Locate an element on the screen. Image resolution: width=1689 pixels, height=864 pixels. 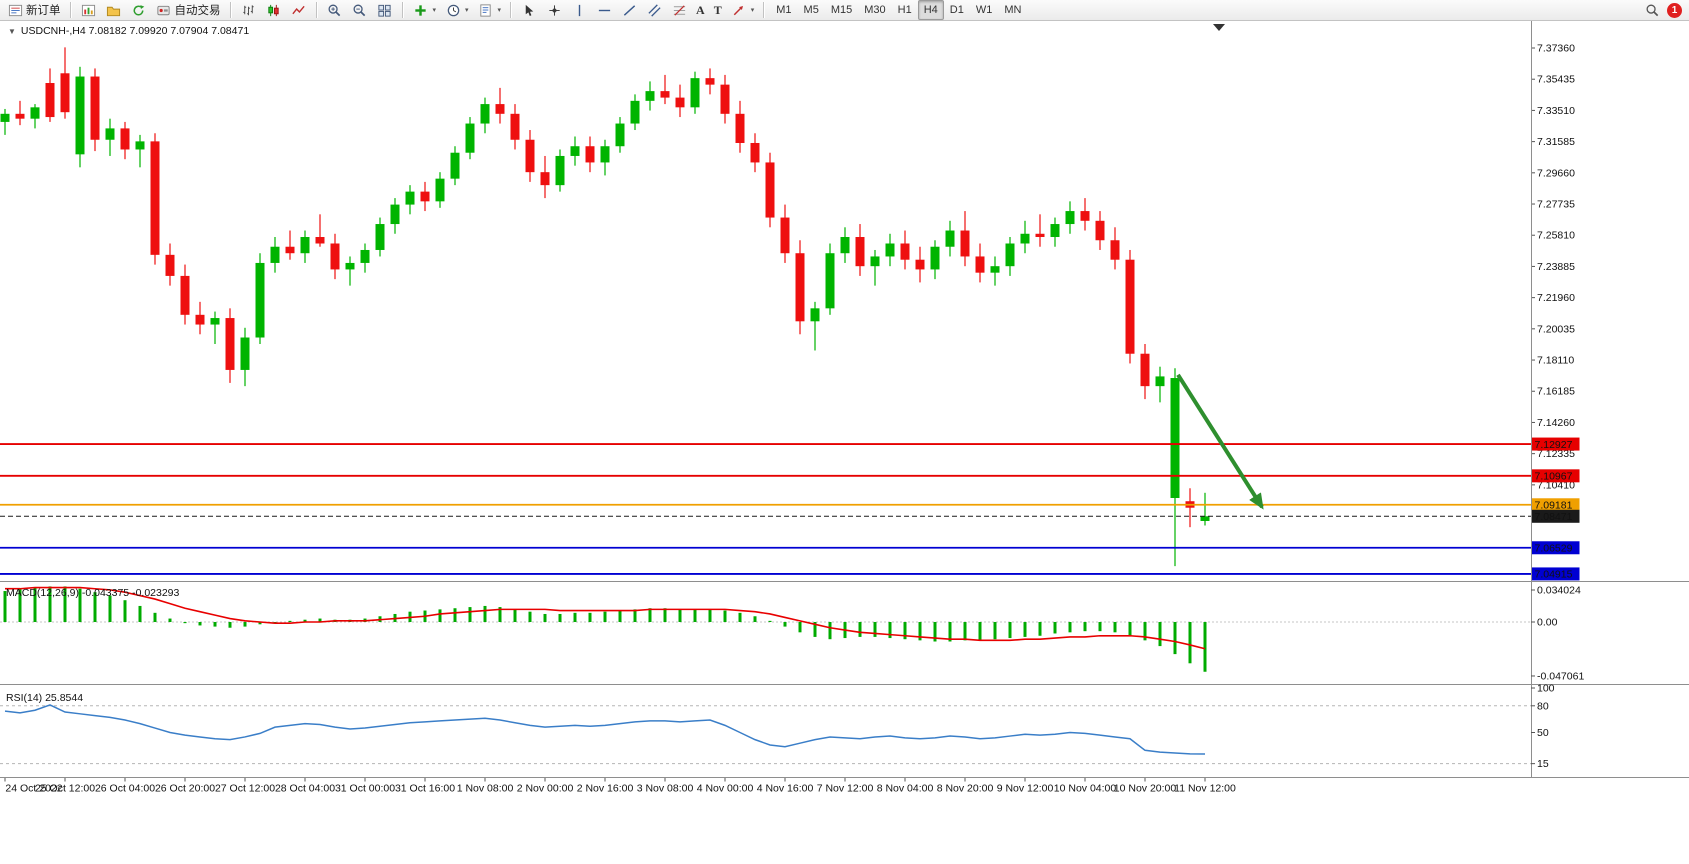
arrow-shapes-icon is located at coordinates (739, 10).